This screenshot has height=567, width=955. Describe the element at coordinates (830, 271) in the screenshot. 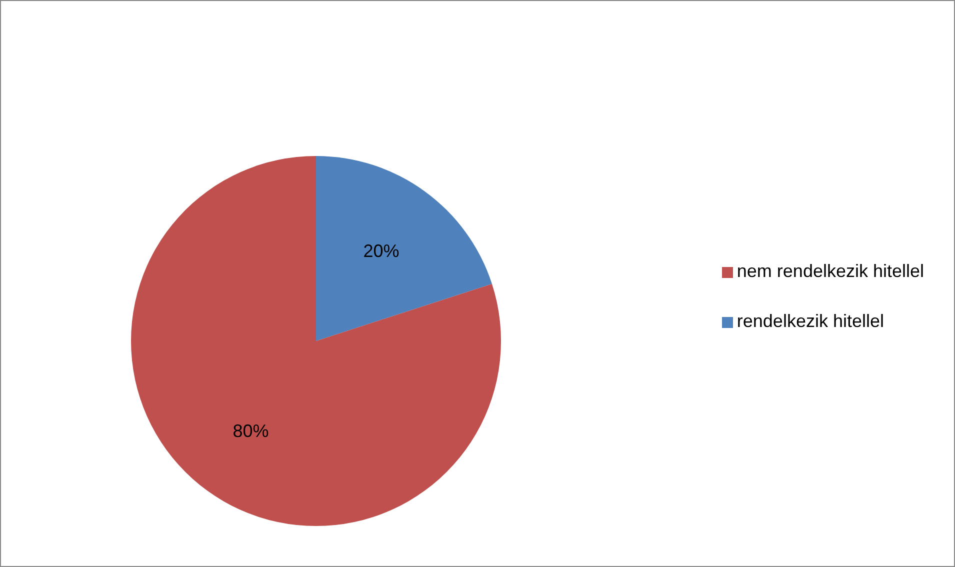

I see `legend-label: nem rendelkezik hitellel` at that location.